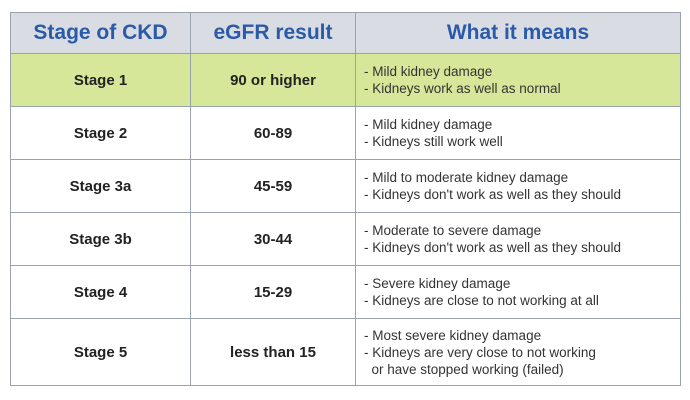  What do you see at coordinates (273, 292) in the screenshot?
I see `egfr-cell: 15-29` at bounding box center [273, 292].